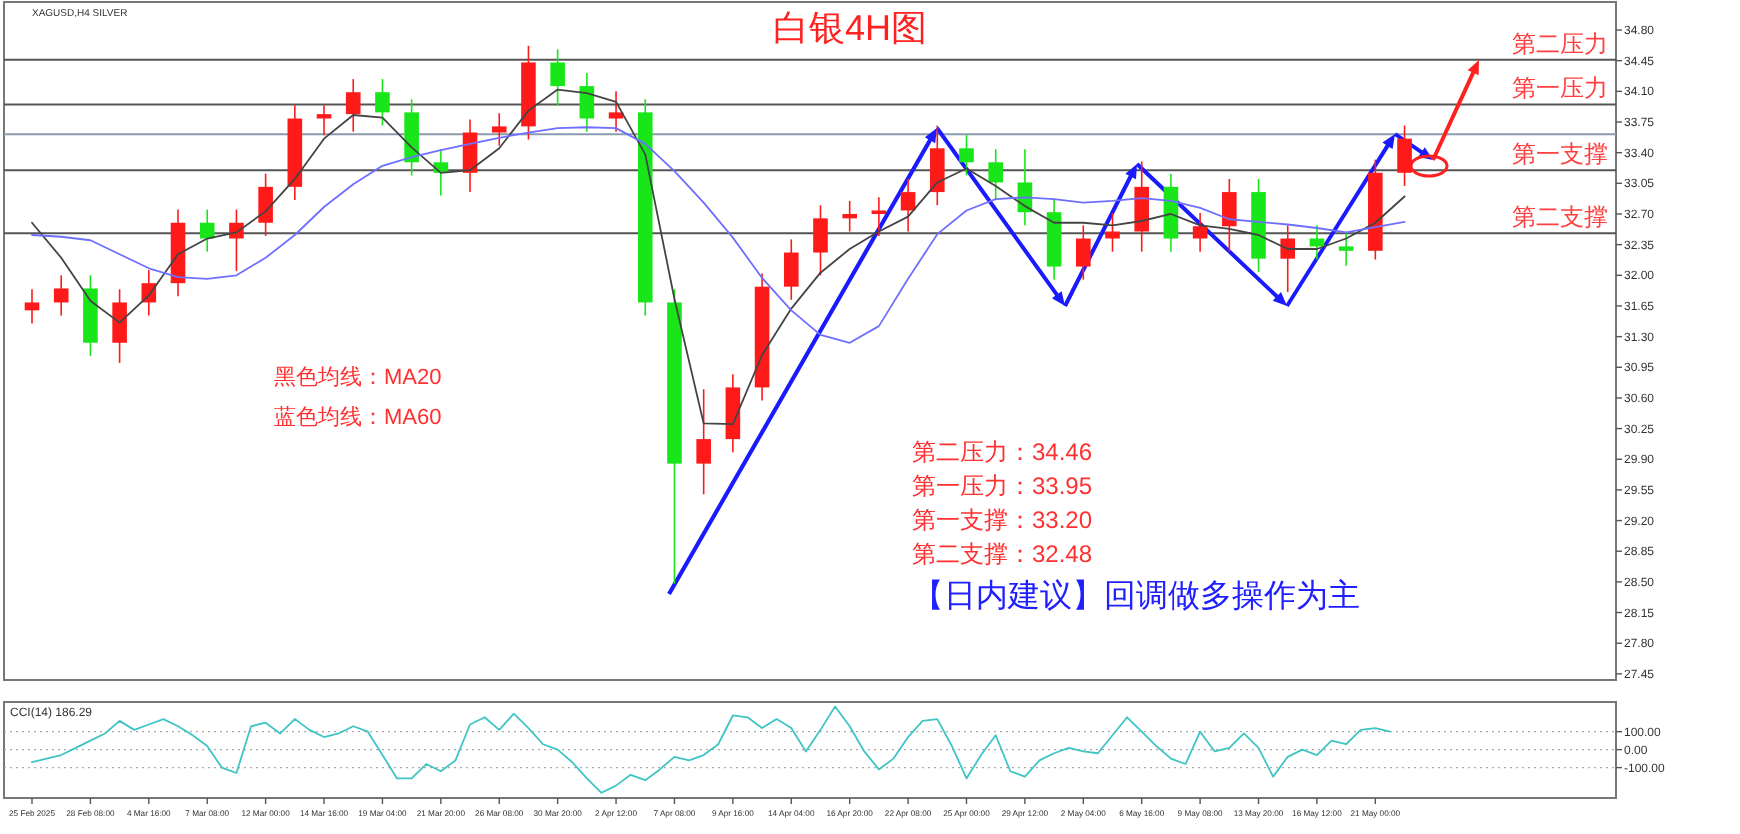 Image resolution: width=1740 pixels, height=834 pixels. I want to click on annotation: 【日内建议】回调做多操作为主, so click(1136, 596).